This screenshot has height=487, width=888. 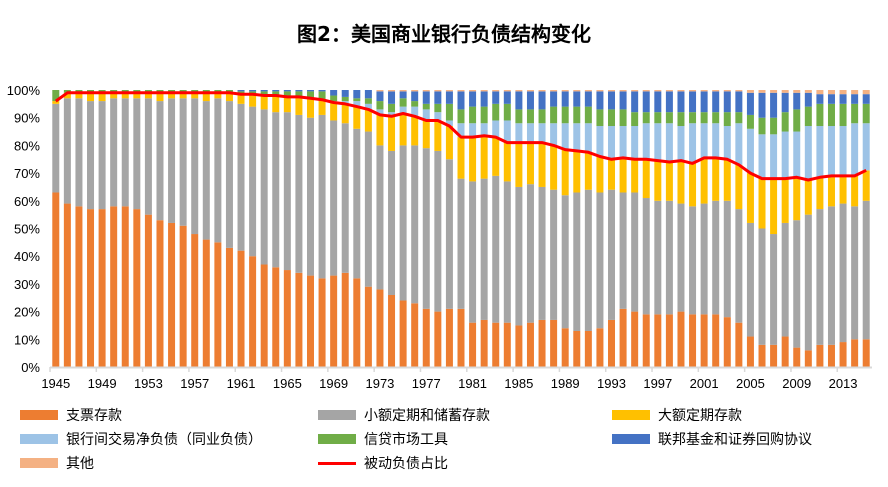 What do you see at coordinates (472, 383) in the screenshot?
I see `x-tick-label: 1981` at bounding box center [472, 383].